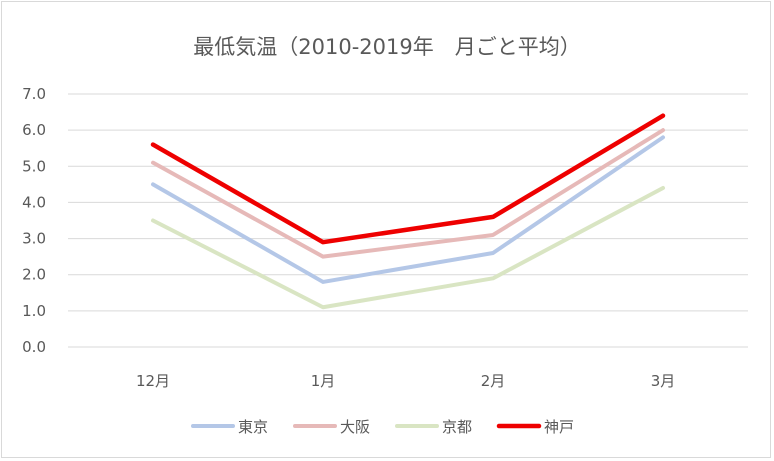 The width and height of the screenshot is (774, 461). What do you see at coordinates (34, 94) in the screenshot?
I see `y-tick-label: 7.0` at bounding box center [34, 94].